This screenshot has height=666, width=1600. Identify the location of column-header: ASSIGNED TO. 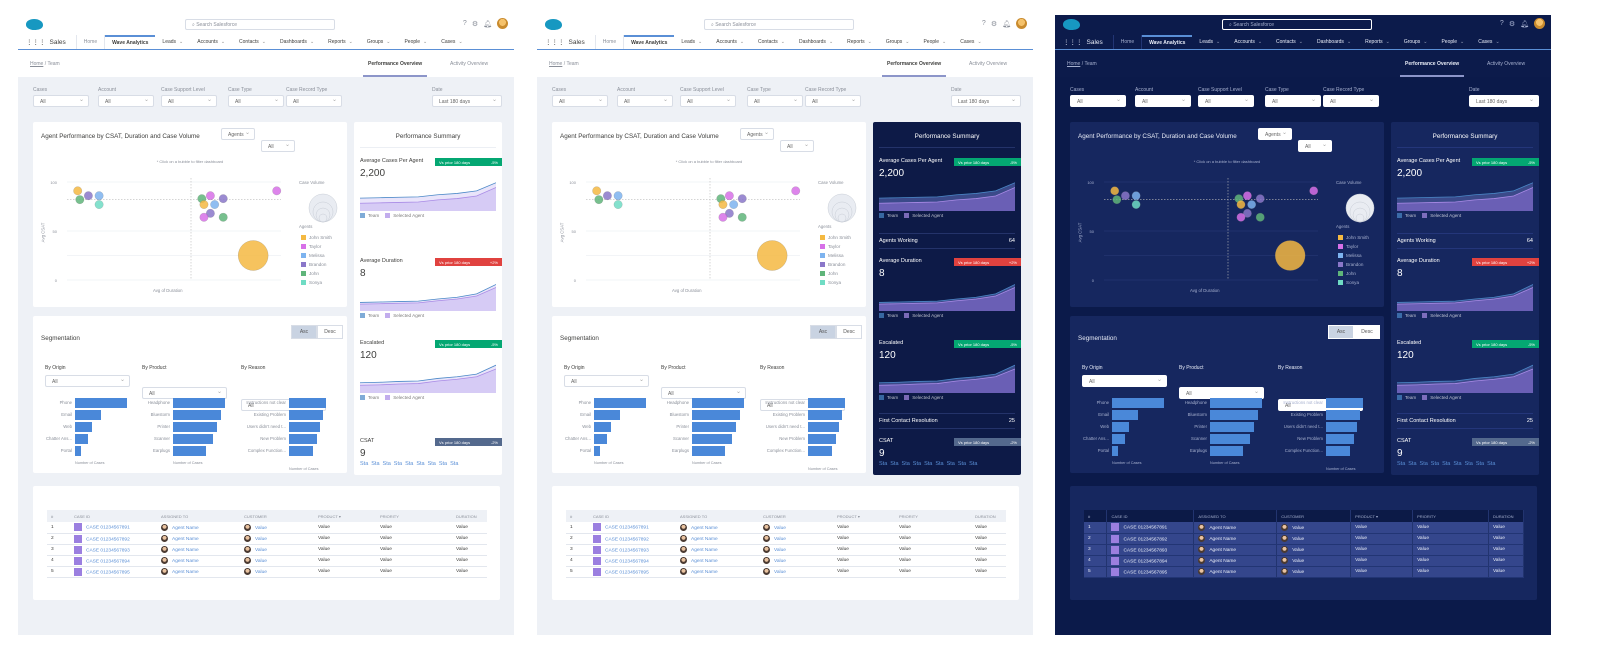
(198, 516).